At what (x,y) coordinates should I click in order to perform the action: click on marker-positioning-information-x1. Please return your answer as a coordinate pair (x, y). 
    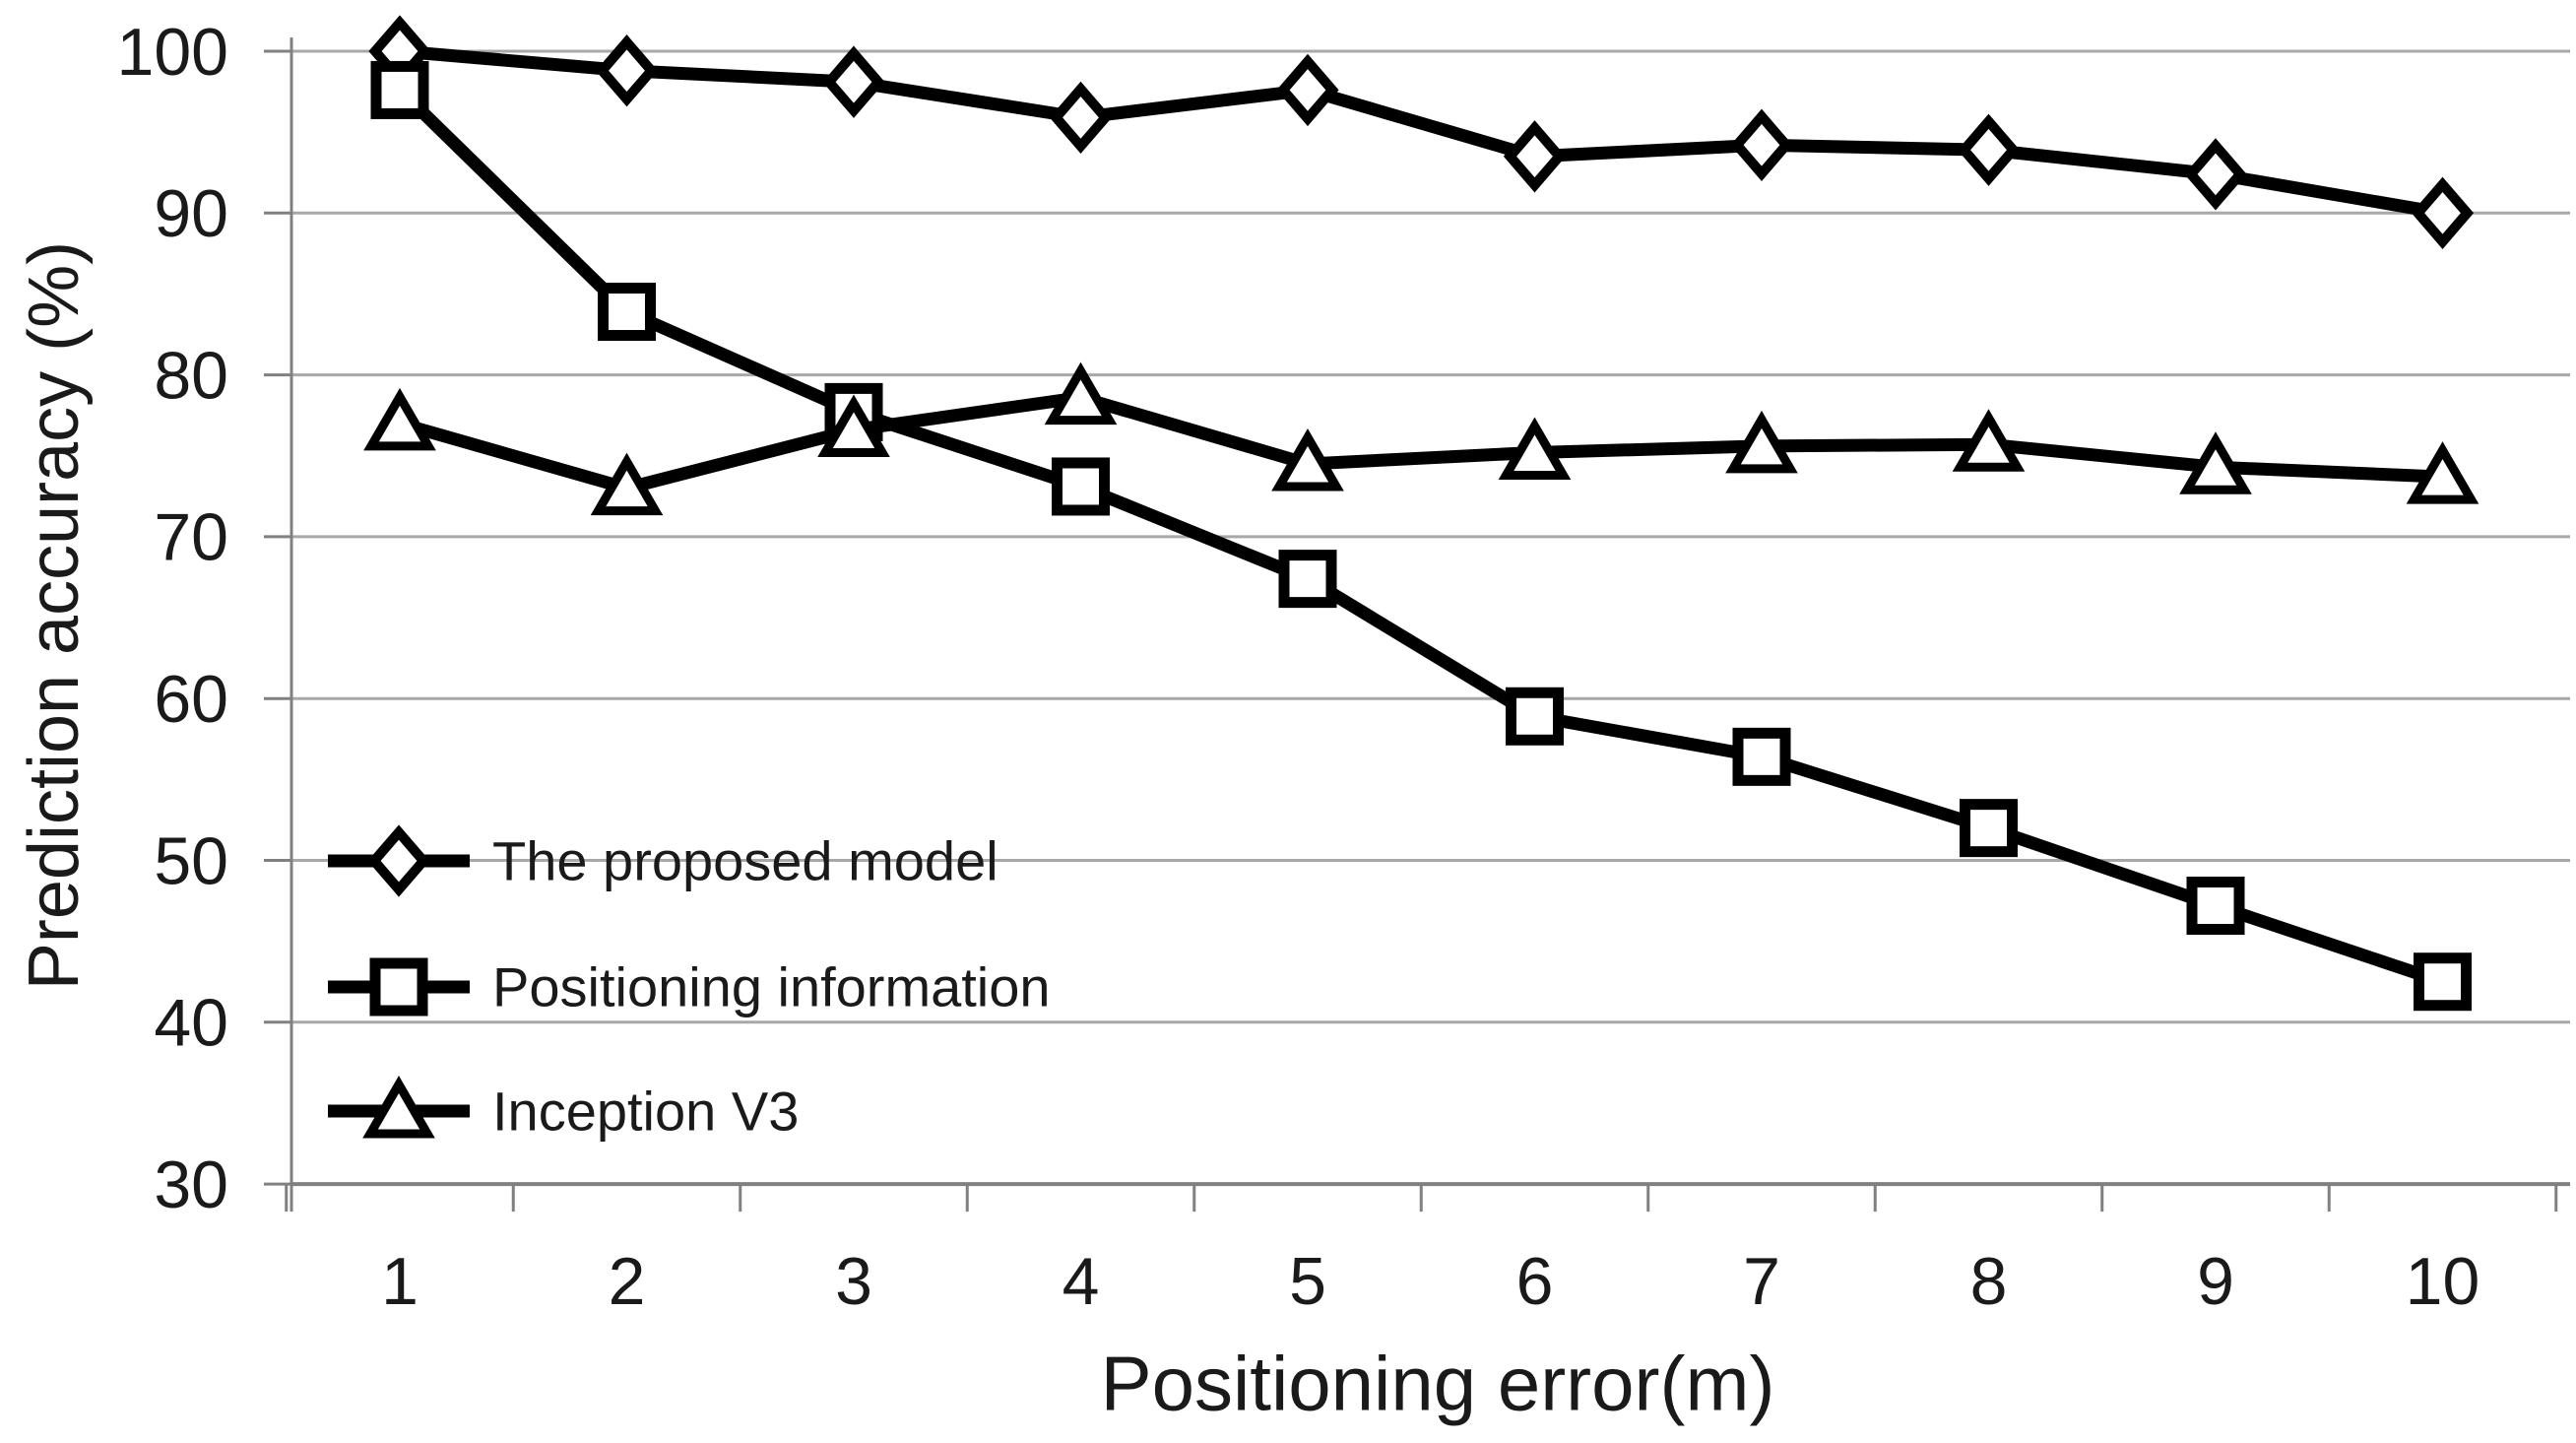
    Looking at the image, I should click on (399, 89).